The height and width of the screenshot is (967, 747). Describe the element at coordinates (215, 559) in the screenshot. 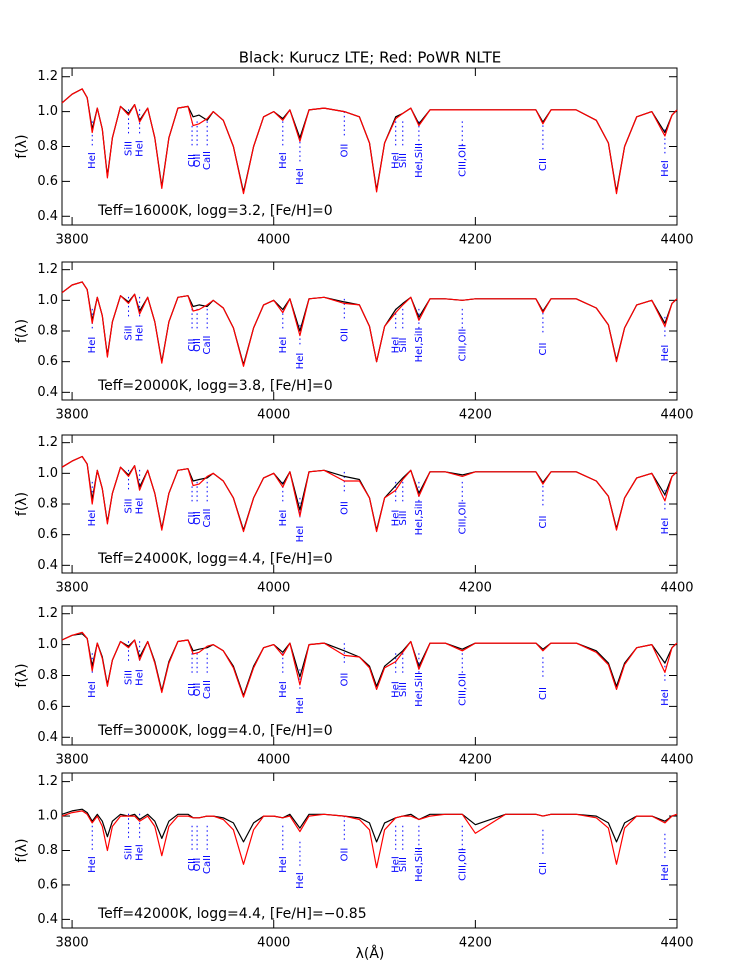

I see `panel-annotation: Teff=24000K, logg=4.4, [Fe/H]=0` at that location.